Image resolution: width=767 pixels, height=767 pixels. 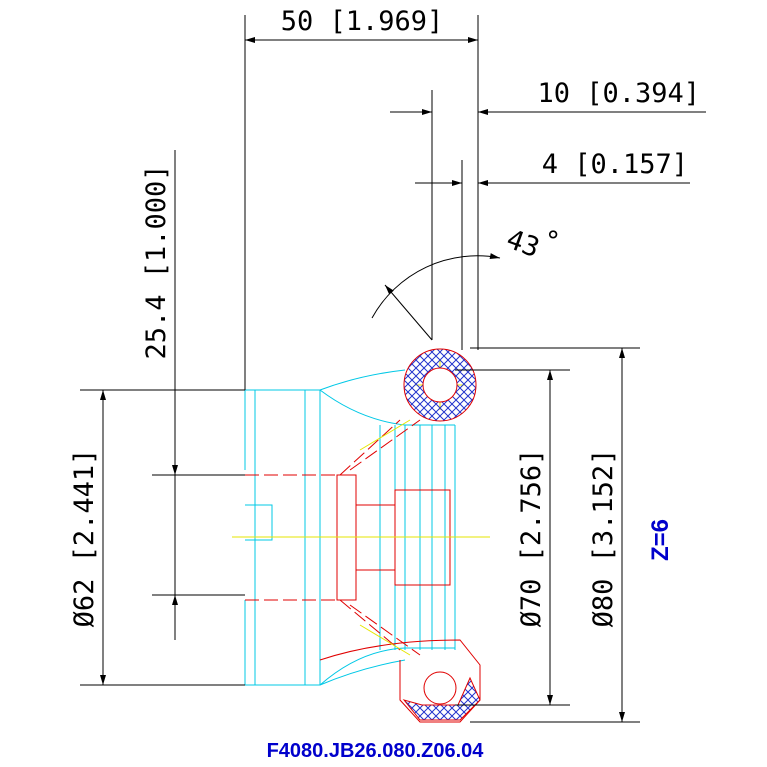 What do you see at coordinates (553, 241) in the screenshot?
I see `degree-mark: °` at bounding box center [553, 241].